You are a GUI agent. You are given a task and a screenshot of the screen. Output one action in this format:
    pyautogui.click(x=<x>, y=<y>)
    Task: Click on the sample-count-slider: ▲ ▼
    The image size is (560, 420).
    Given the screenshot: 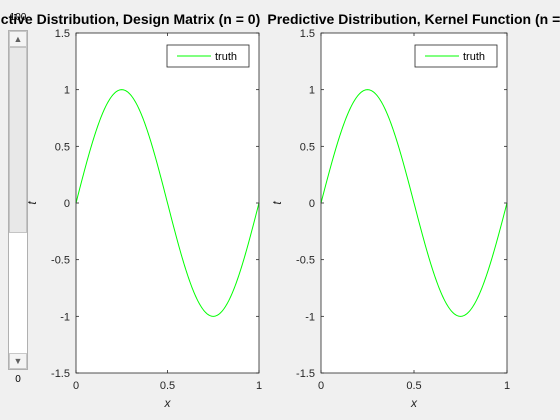 What is the action you would take?
    pyautogui.click(x=18, y=200)
    